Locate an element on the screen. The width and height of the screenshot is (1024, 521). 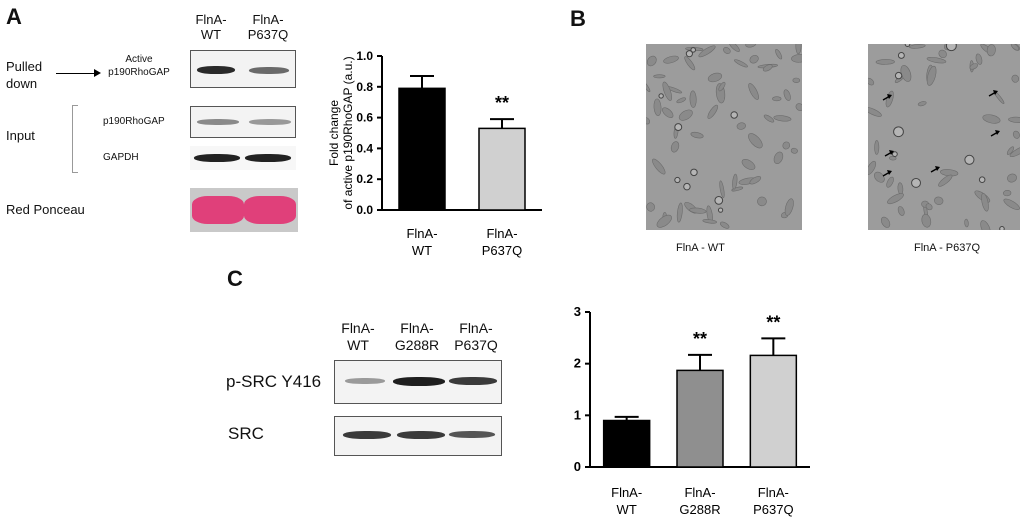
pulled-down-arrow-line is located at coordinates (76, 73).